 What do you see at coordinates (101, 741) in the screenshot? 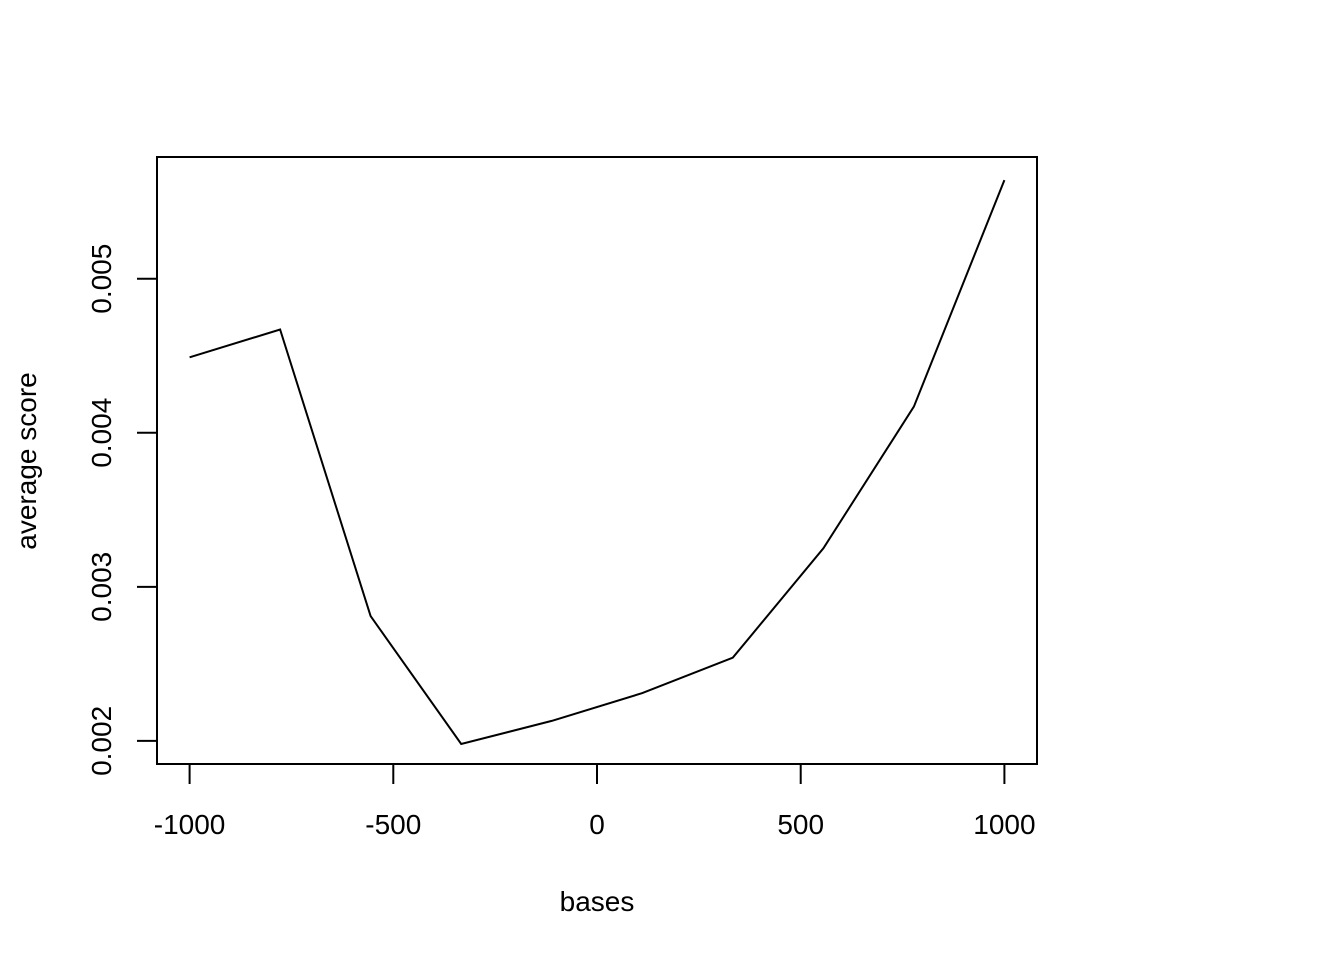
I see `y-tick-label: 0.002` at bounding box center [101, 741].